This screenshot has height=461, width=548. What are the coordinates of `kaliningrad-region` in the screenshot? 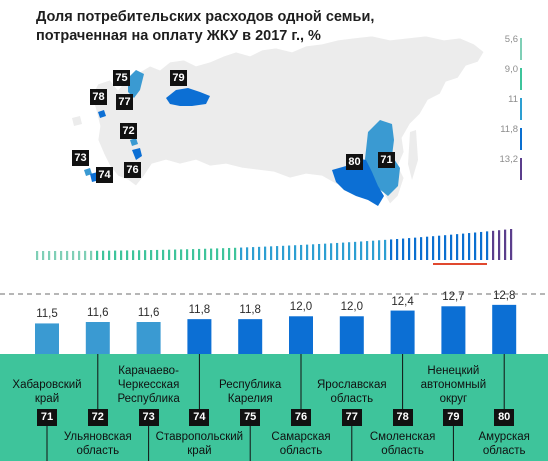 It's located at (77, 121).